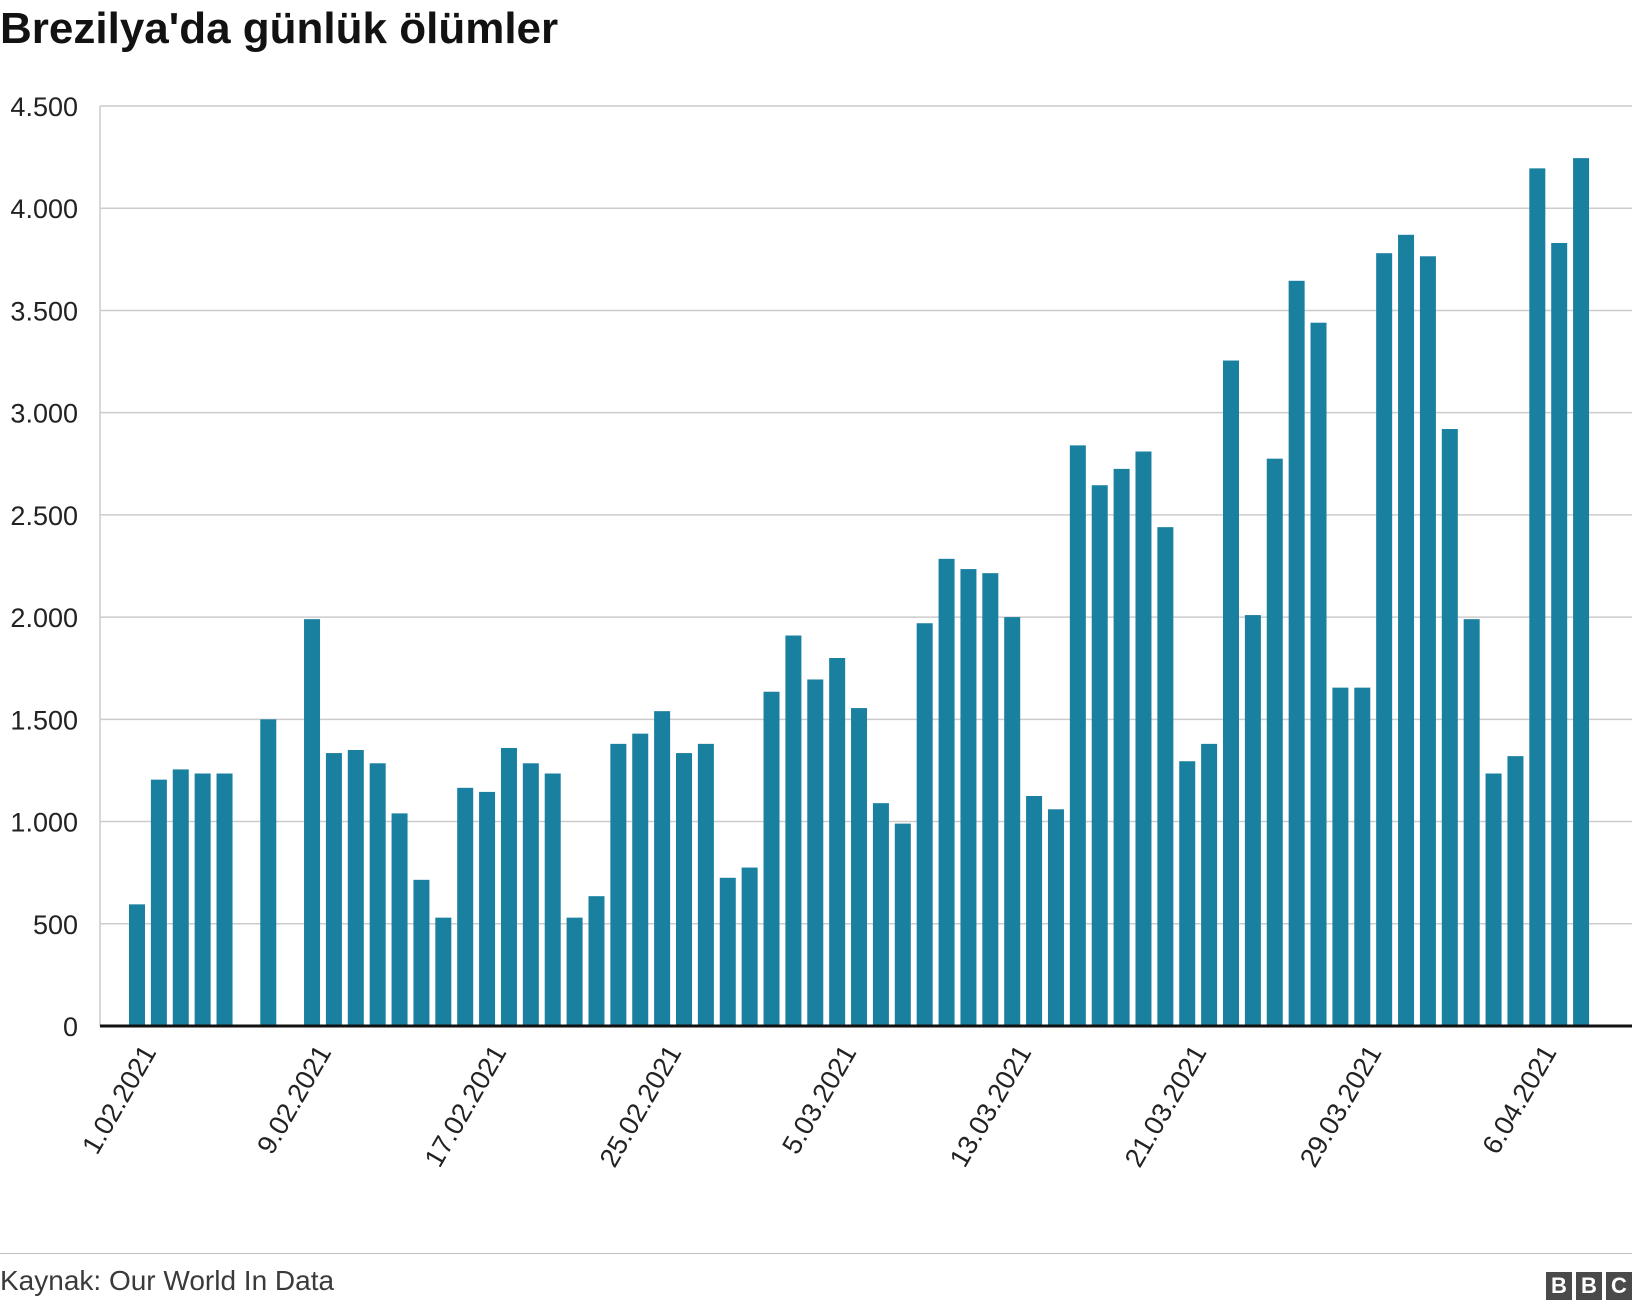 This screenshot has width=1632, height=1308. Describe the element at coordinates (466, 1106) in the screenshot. I see `x-tick-label: 17.02.2021` at that location.